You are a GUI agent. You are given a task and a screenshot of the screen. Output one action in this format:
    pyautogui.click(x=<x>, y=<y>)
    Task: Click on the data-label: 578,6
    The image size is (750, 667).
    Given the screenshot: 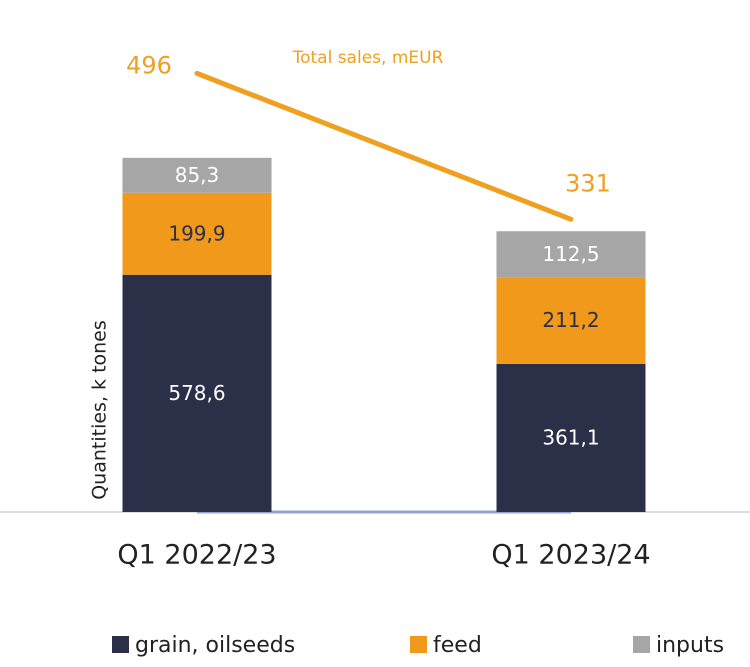 What is the action you would take?
    pyautogui.click(x=196, y=393)
    